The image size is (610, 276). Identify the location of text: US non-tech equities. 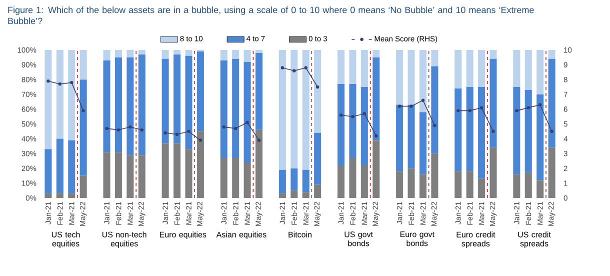
(124, 240).